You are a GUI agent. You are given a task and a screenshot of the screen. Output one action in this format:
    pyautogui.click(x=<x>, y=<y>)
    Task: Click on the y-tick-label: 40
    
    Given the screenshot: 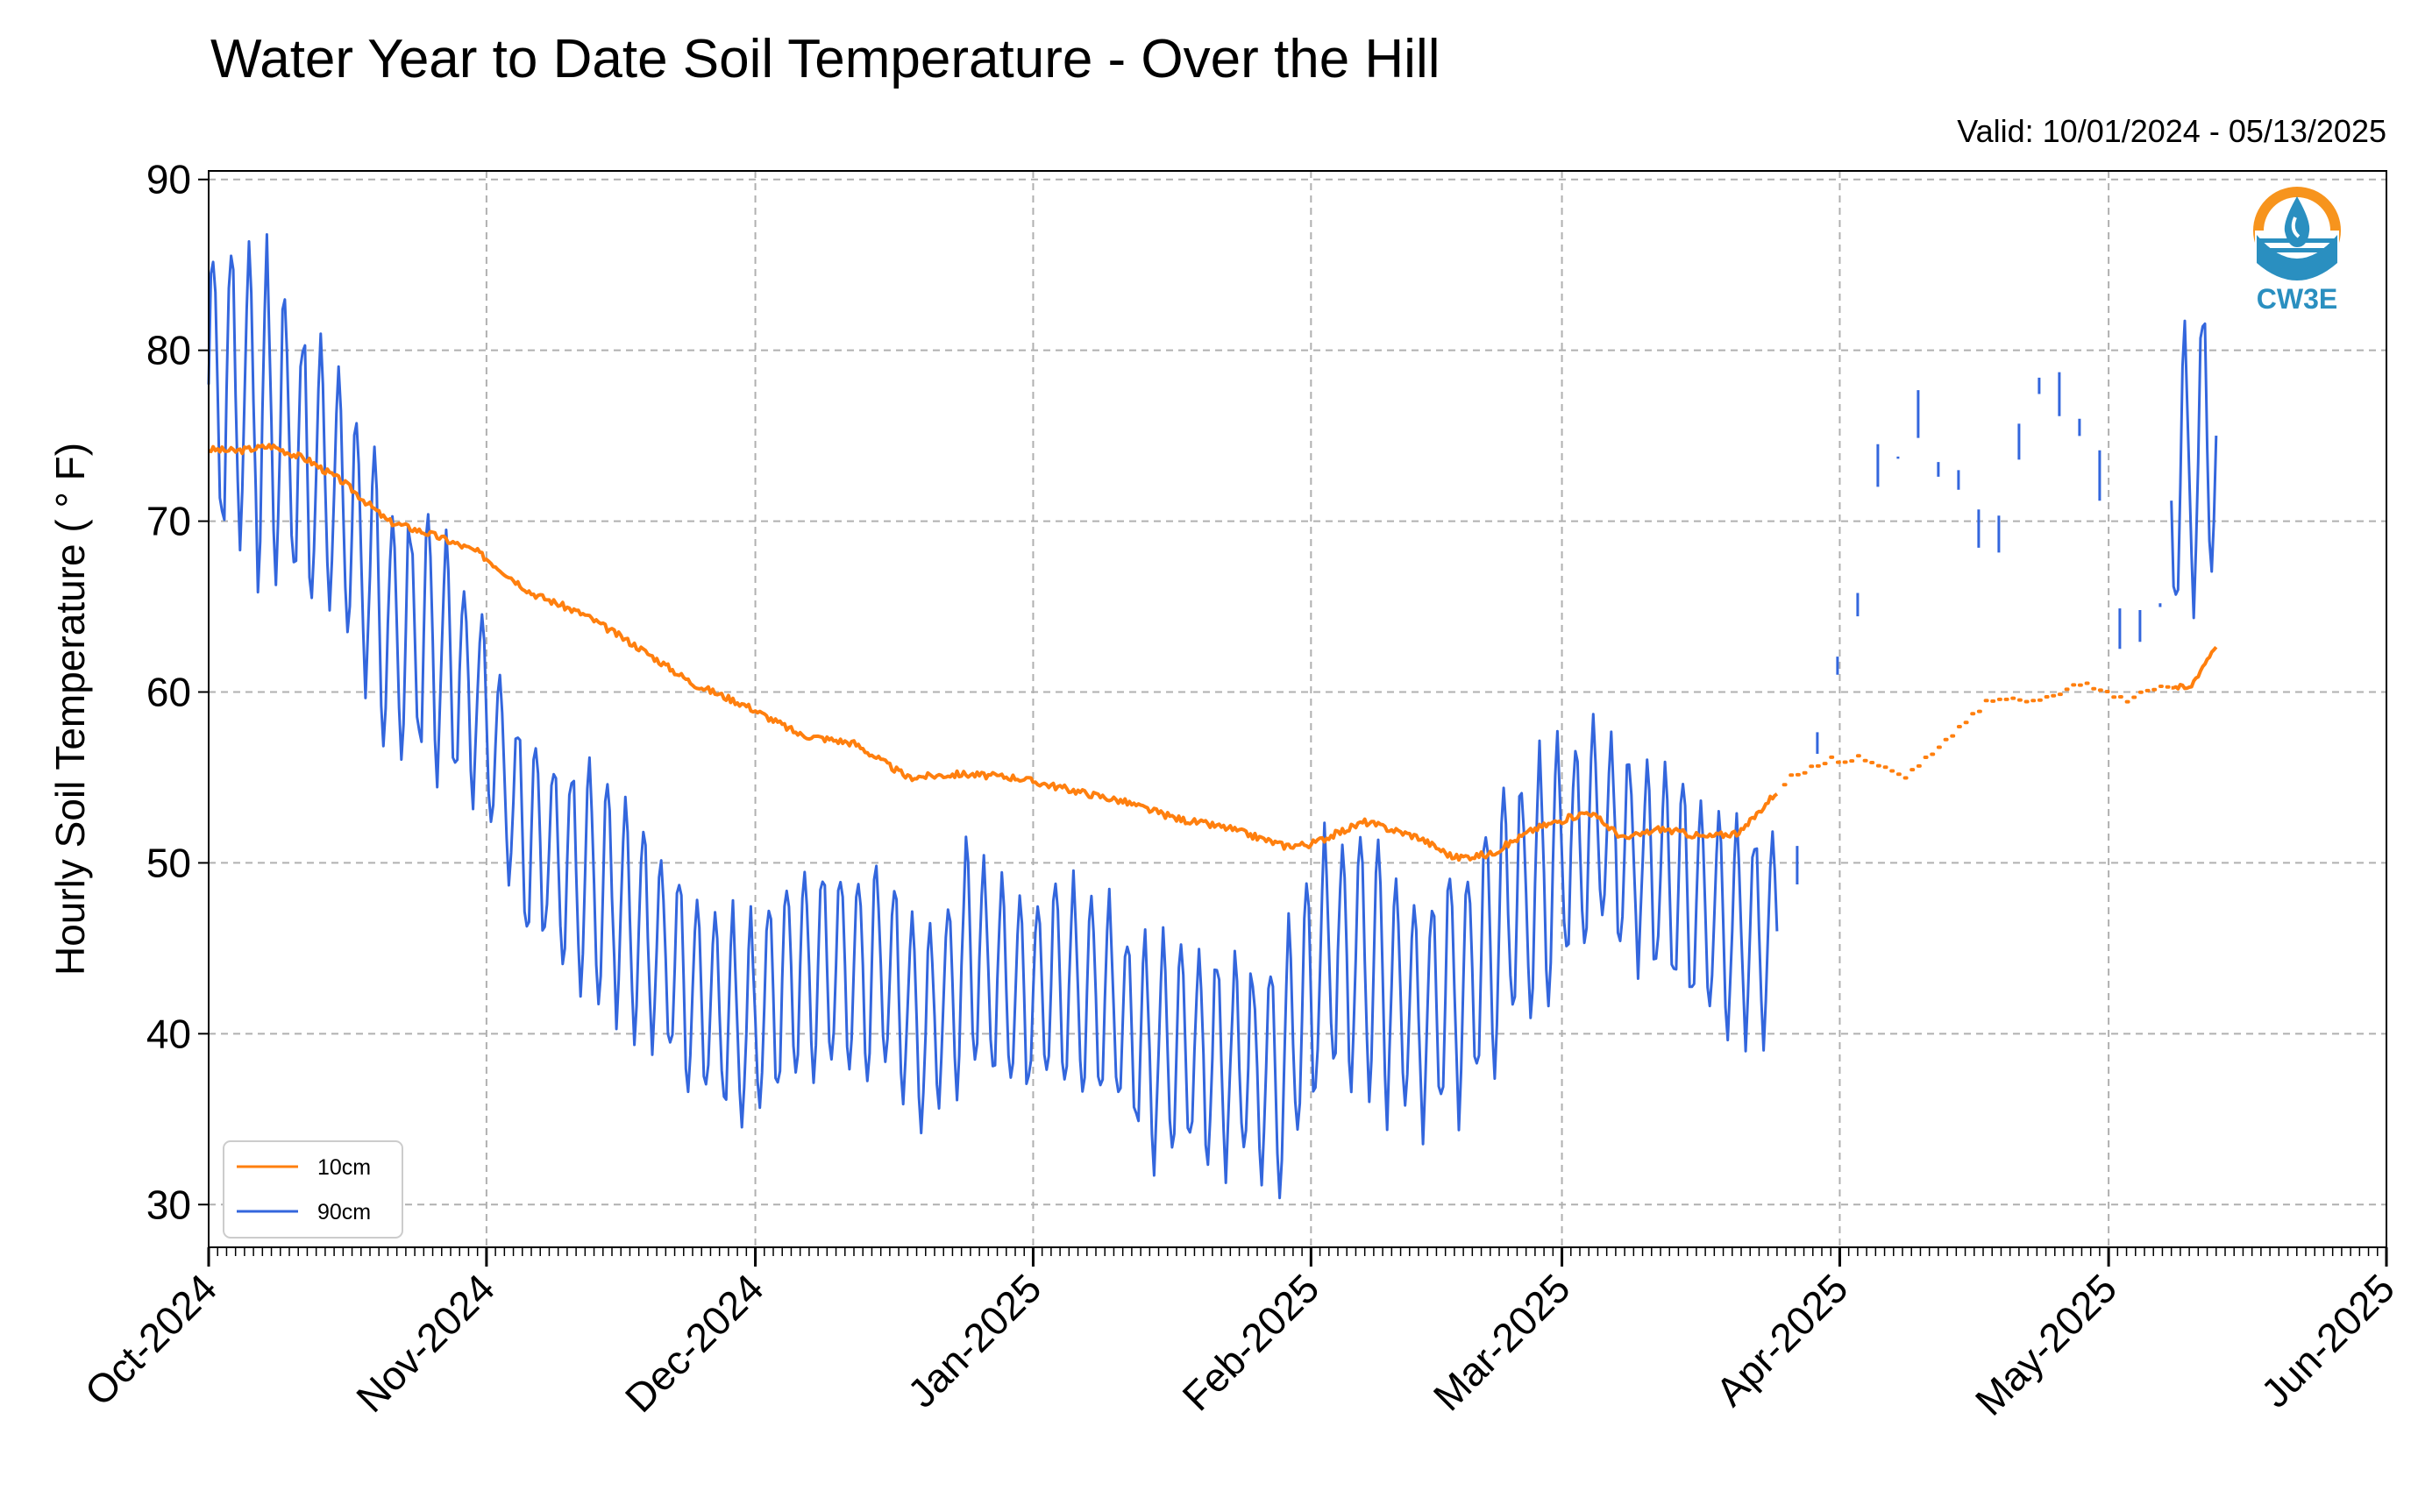 What is the action you would take?
    pyautogui.click(x=168, y=1033)
    